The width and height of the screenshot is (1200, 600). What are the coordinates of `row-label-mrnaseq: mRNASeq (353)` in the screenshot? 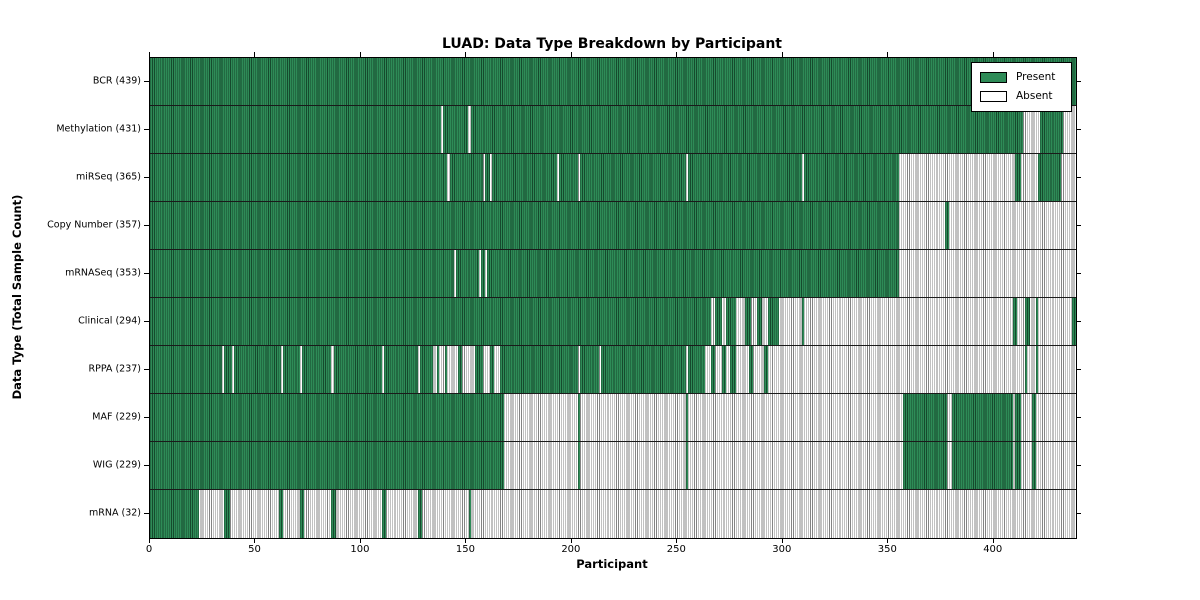 It's located at (103, 273).